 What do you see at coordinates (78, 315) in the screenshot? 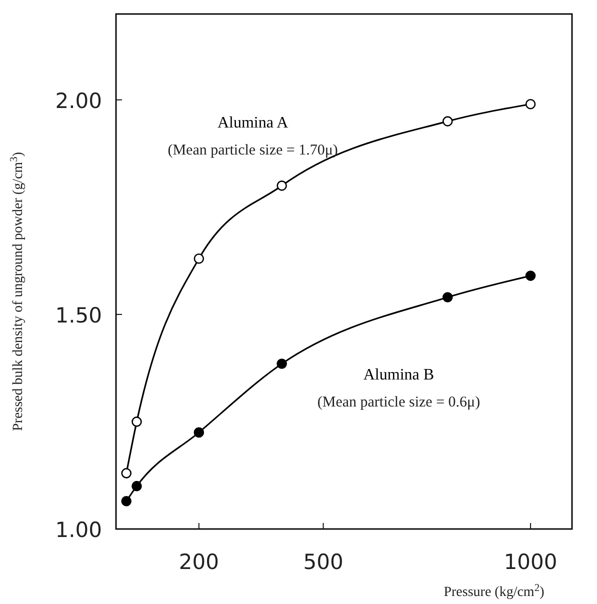
I see `y-tick-label: 1.50` at bounding box center [78, 315].